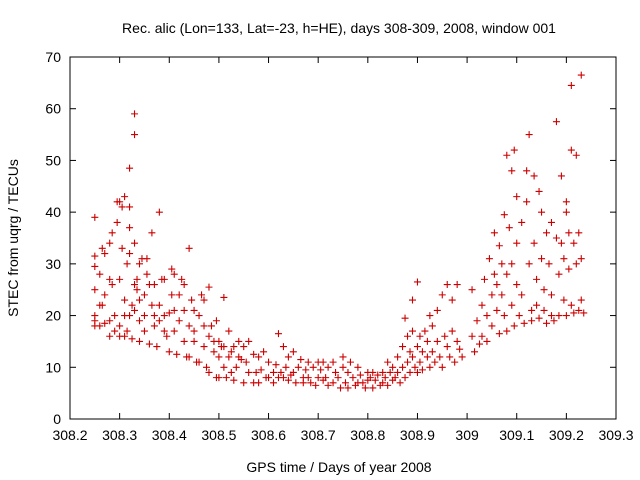 The image size is (640, 480). Describe the element at coordinates (268, 435) in the screenshot. I see `x-tick-label: 308.6` at that location.